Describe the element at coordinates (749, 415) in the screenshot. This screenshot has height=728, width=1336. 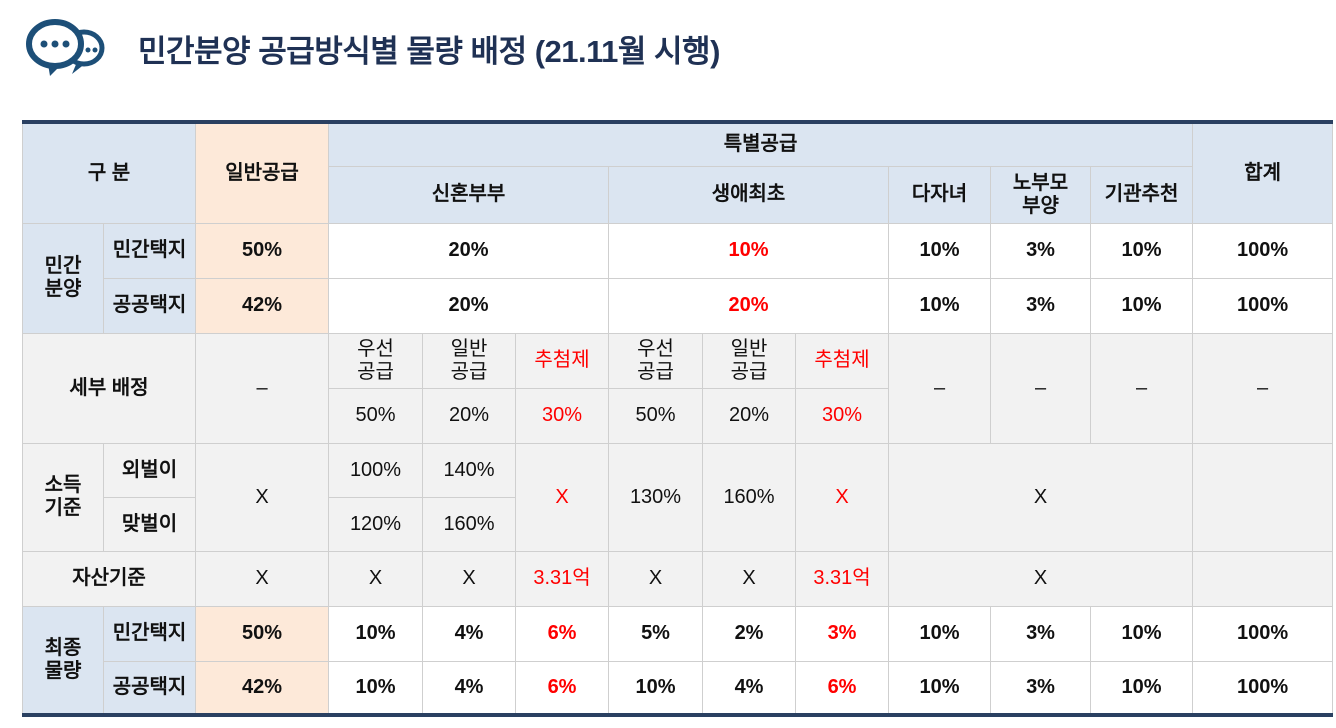
I see `first-time-general-value: 20%` at that location.